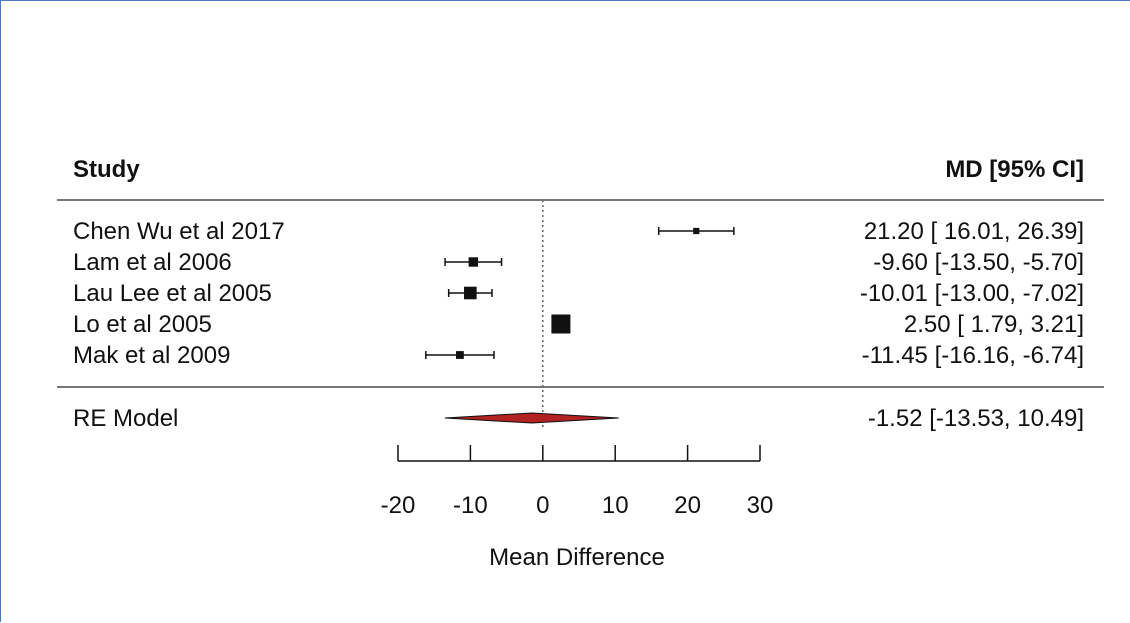 Image resolution: width=1130 pixels, height=623 pixels. What do you see at coordinates (106, 169) in the screenshot?
I see `header-study: Study` at bounding box center [106, 169].